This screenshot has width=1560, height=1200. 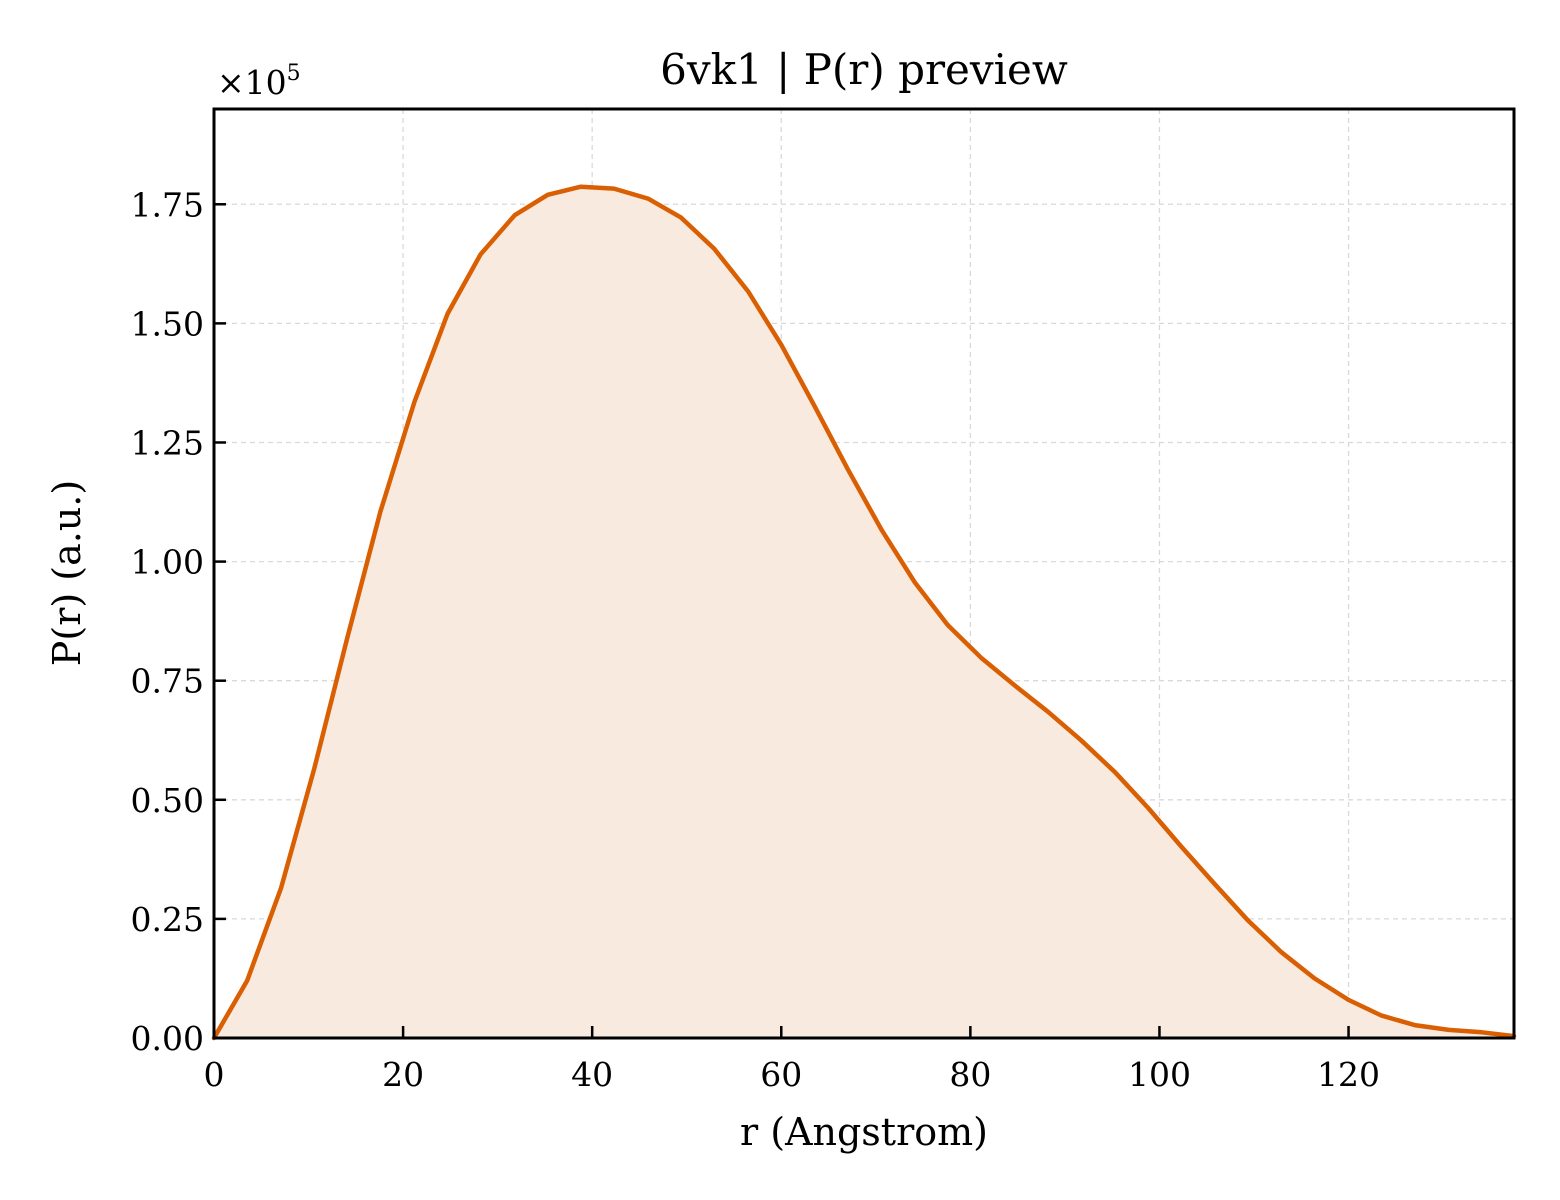 I want to click on y-tick-label: 0.25, so click(x=167, y=919).